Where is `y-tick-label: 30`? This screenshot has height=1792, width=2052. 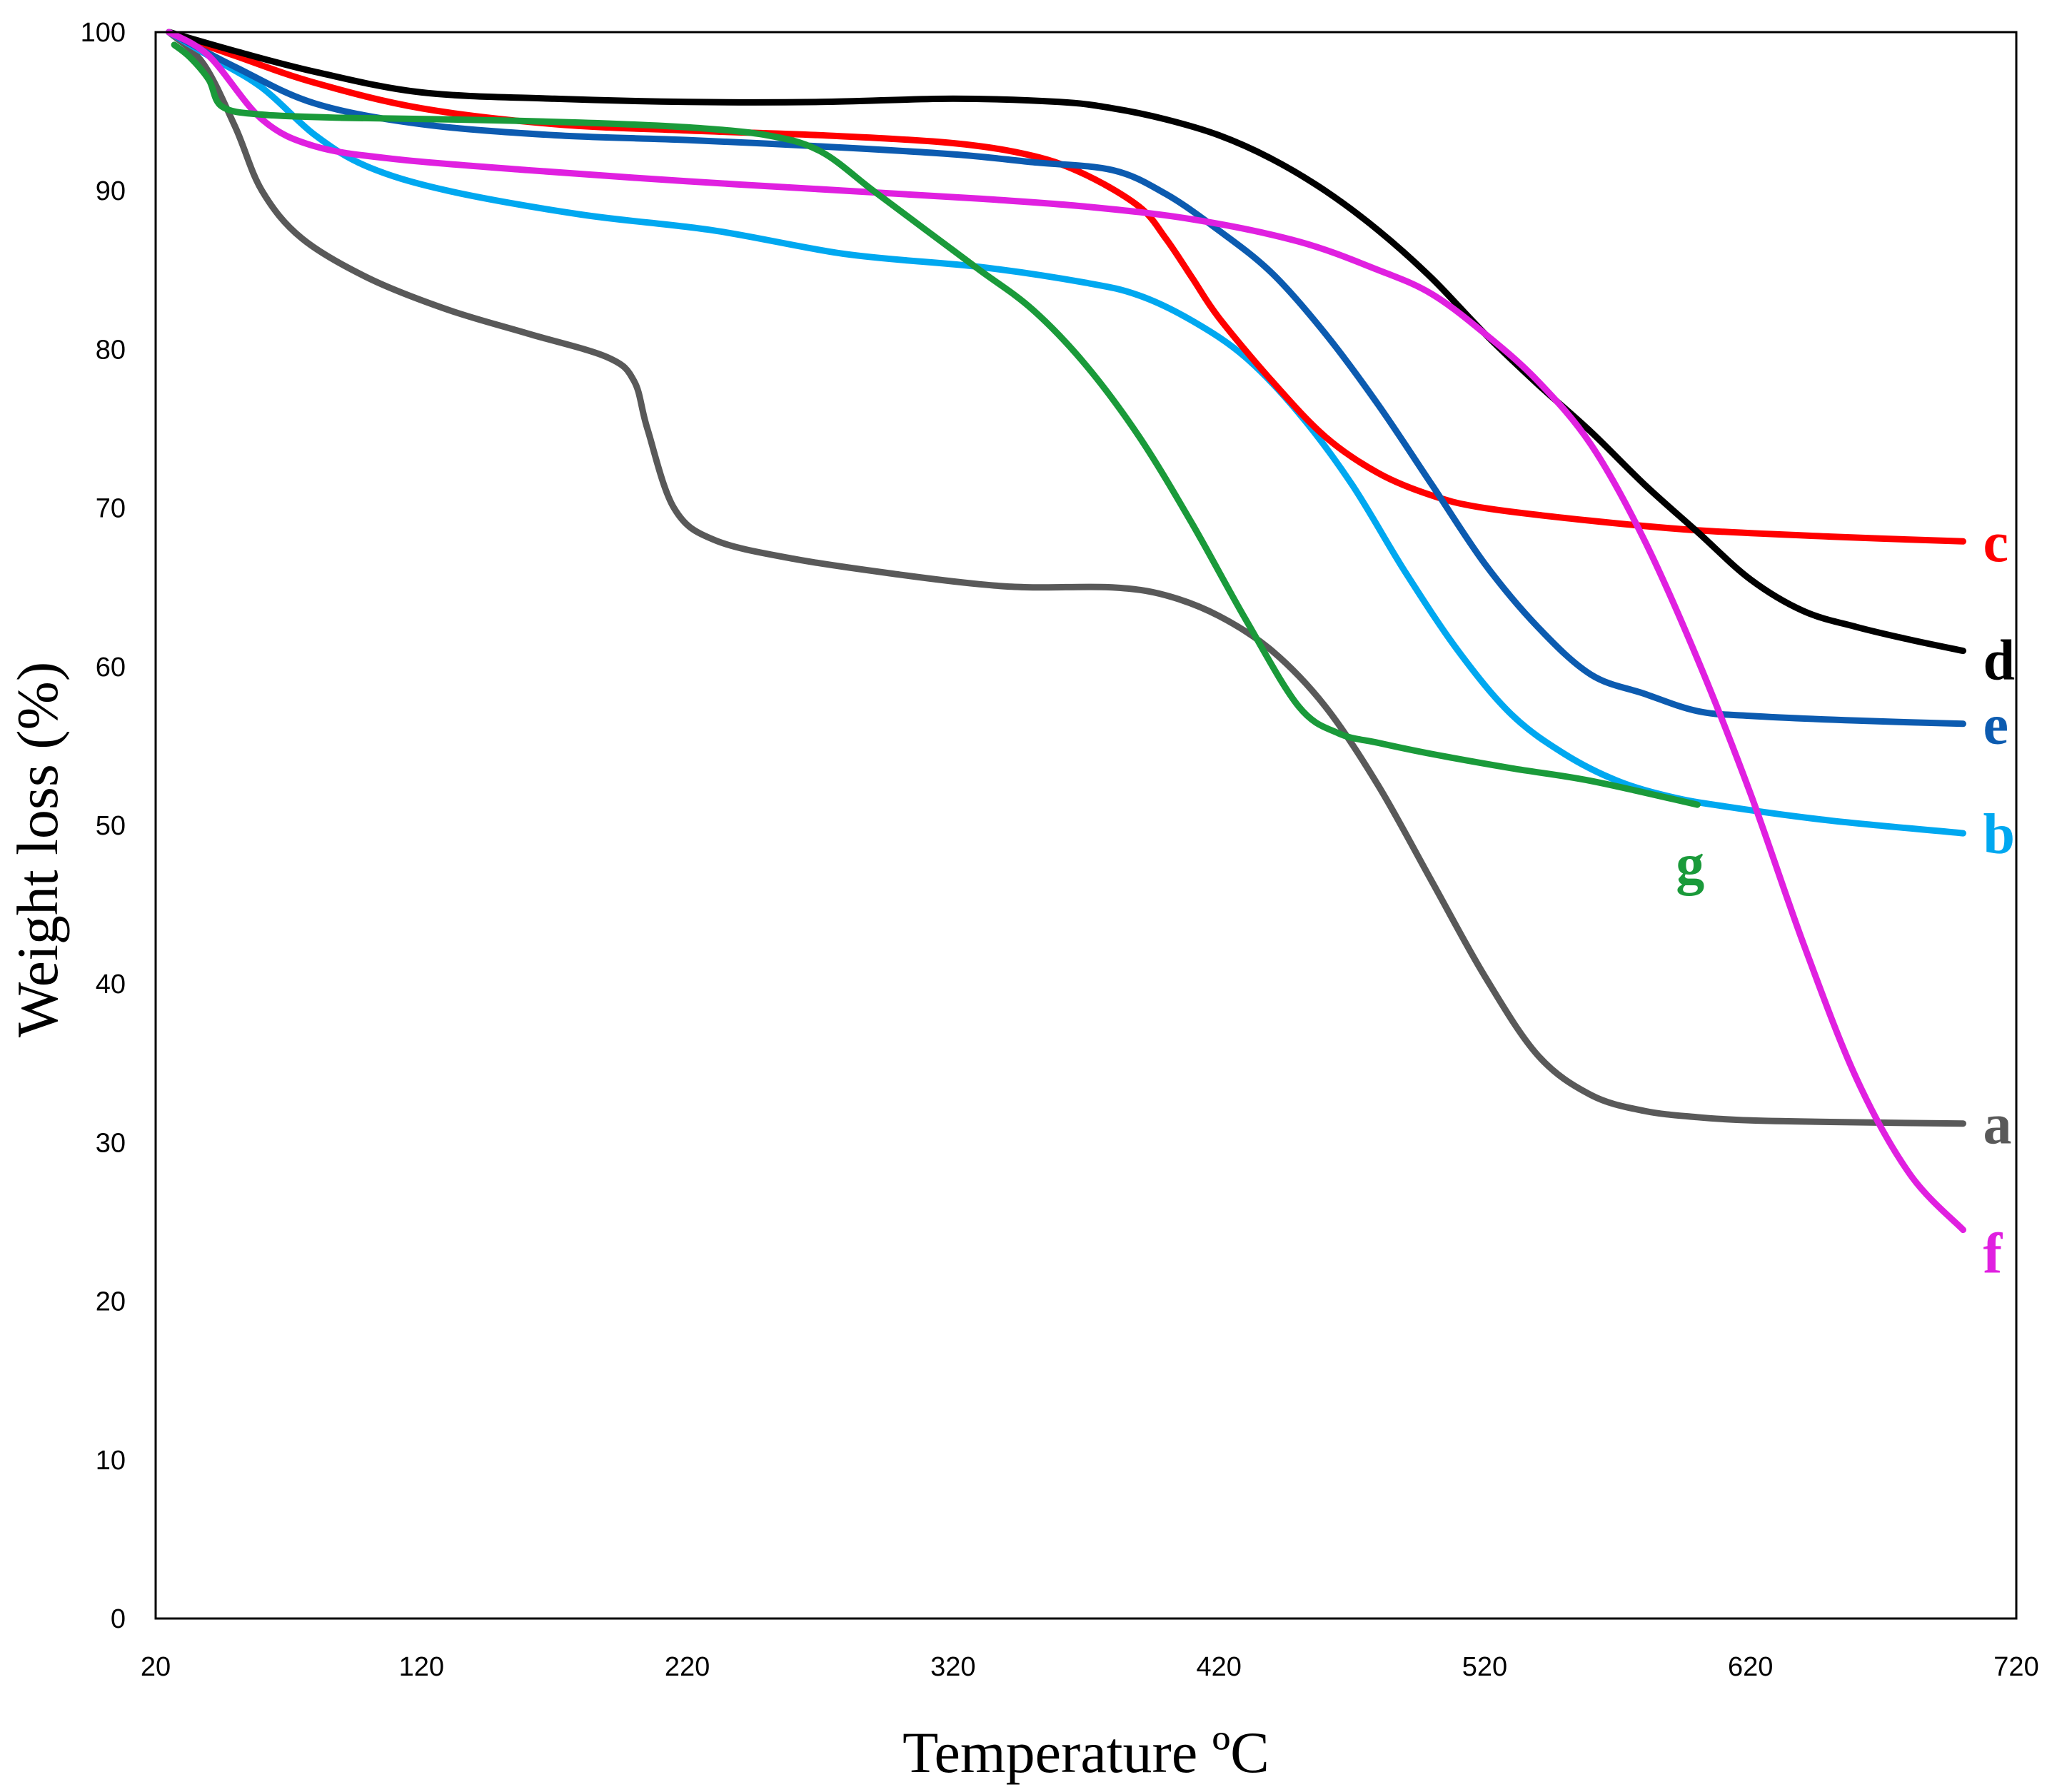 y-tick-label: 30 is located at coordinates (111, 1143).